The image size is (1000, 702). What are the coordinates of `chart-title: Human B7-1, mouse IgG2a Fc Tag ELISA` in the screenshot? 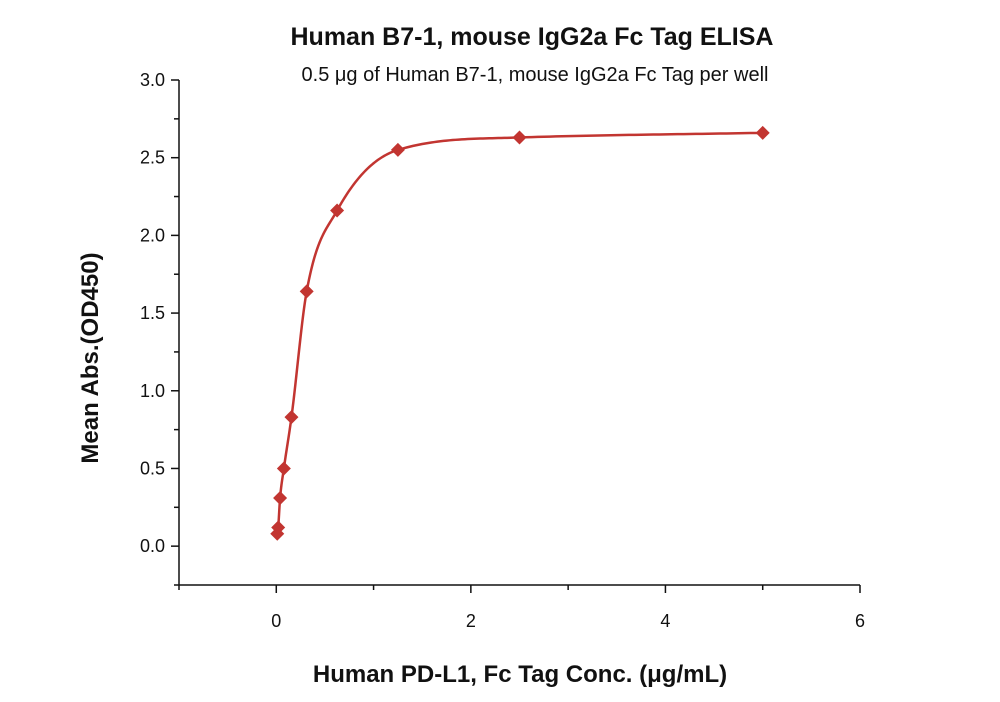 It's located at (532, 37).